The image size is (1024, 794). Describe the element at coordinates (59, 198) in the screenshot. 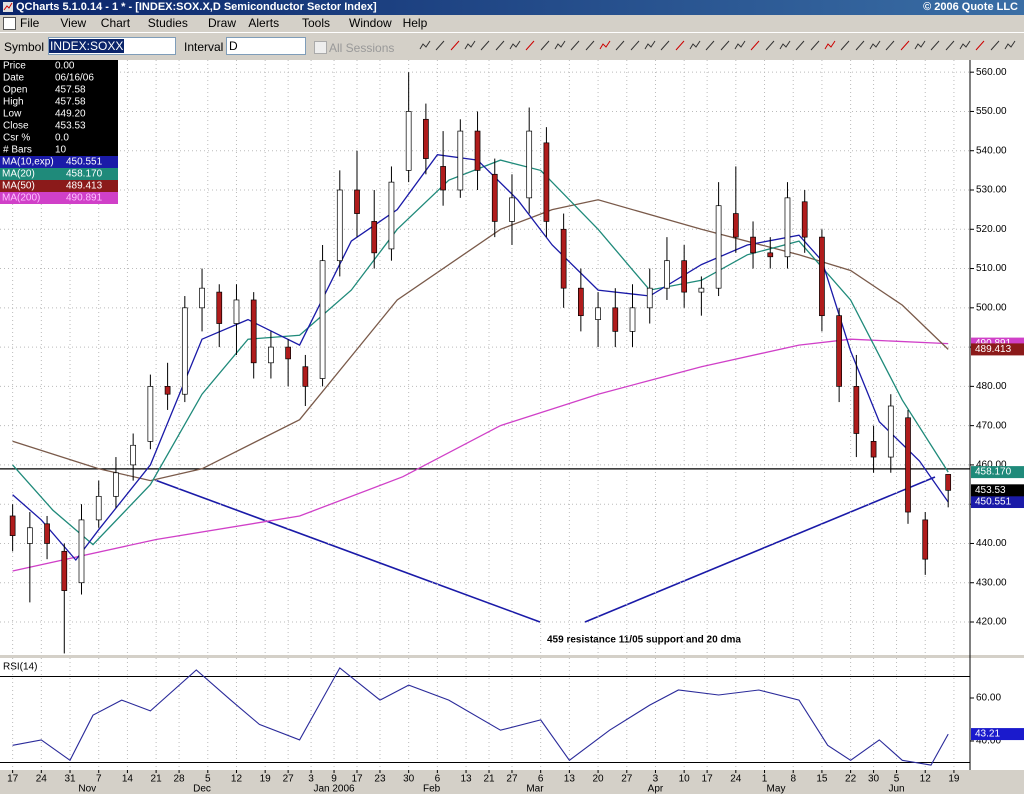

I see `ma-row` at that location.